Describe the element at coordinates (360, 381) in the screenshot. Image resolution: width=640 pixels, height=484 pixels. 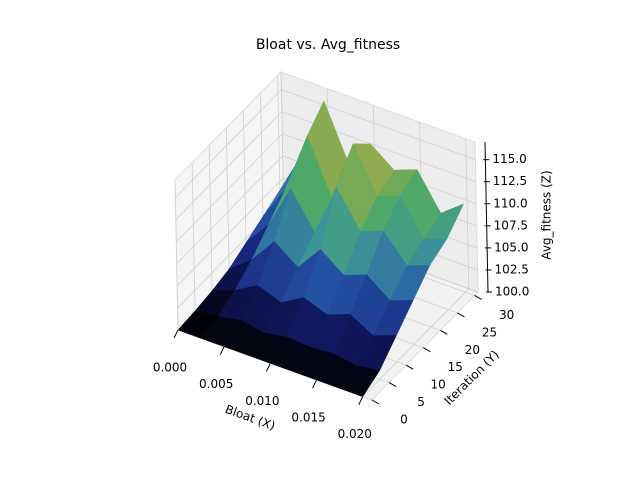
I see `surface-patch` at that location.